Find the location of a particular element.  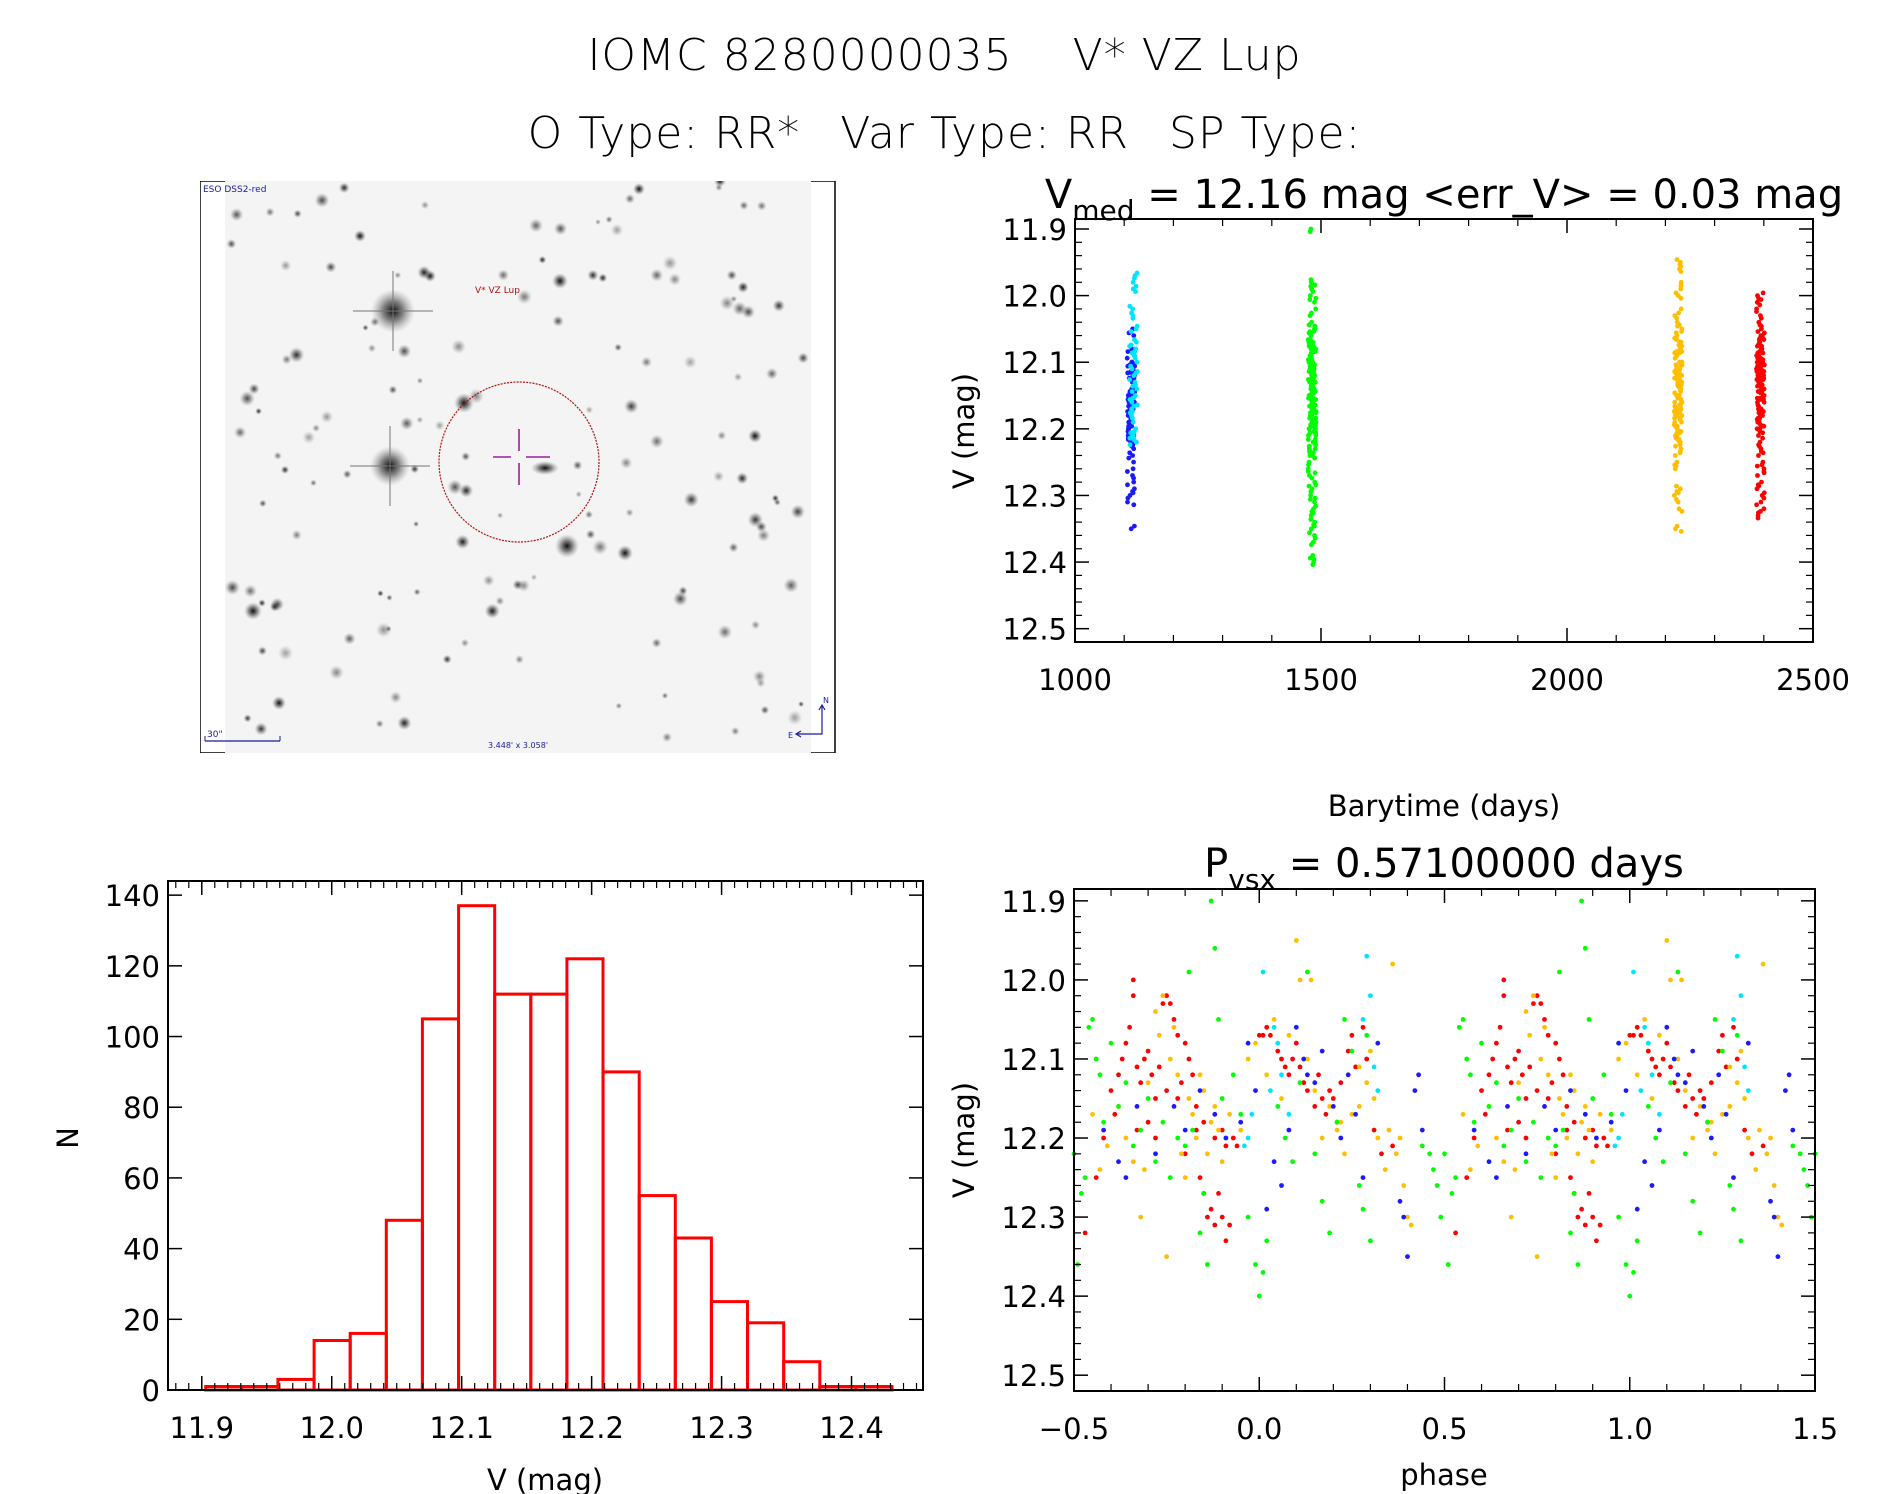

light-curve-xlabel: Barytime (days) is located at coordinates (1444, 806).